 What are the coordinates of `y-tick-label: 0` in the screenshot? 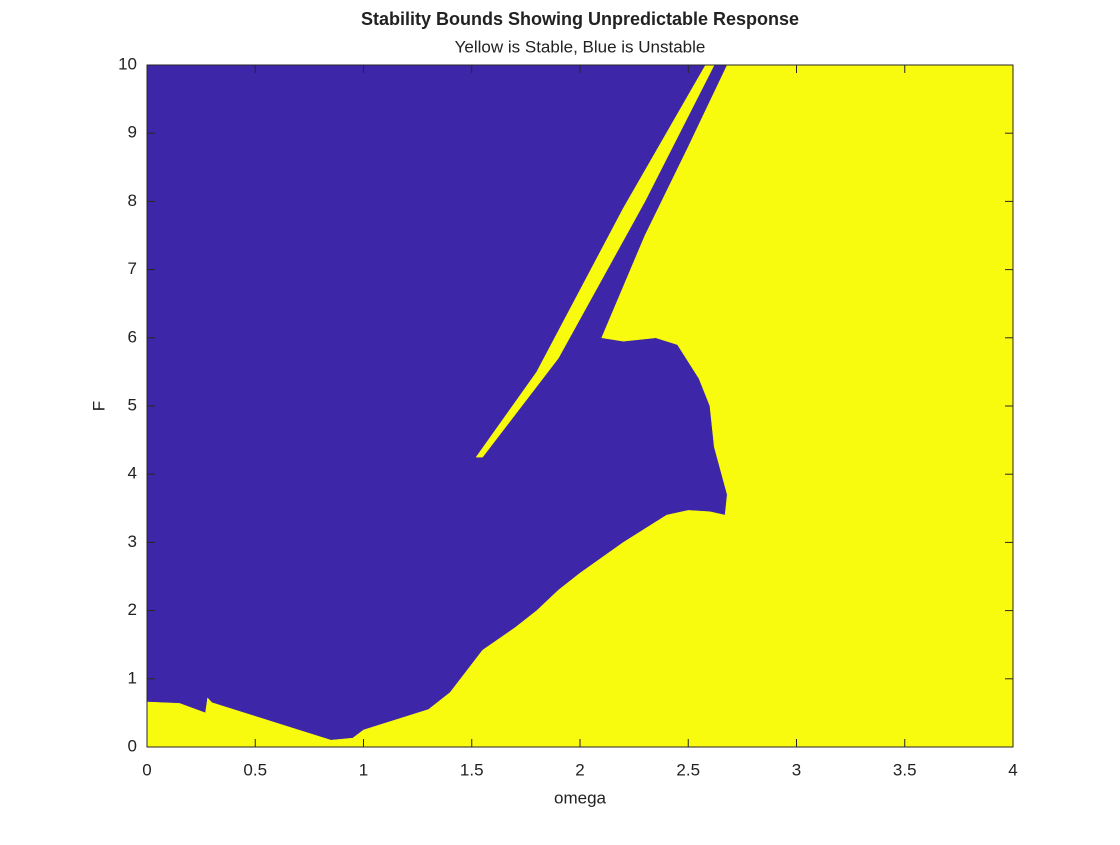 It's located at (132, 745).